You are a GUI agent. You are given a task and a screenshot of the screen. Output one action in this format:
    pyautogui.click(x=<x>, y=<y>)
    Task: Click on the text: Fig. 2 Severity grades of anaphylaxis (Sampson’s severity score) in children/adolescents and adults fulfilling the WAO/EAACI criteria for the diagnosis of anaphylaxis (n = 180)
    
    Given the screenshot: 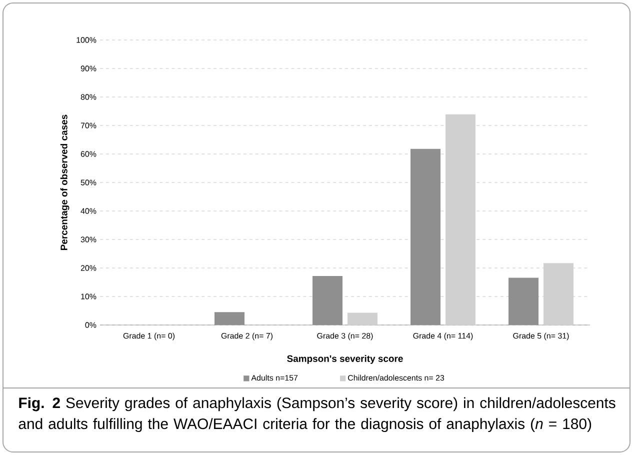 What is the action you would take?
    pyautogui.click(x=317, y=414)
    